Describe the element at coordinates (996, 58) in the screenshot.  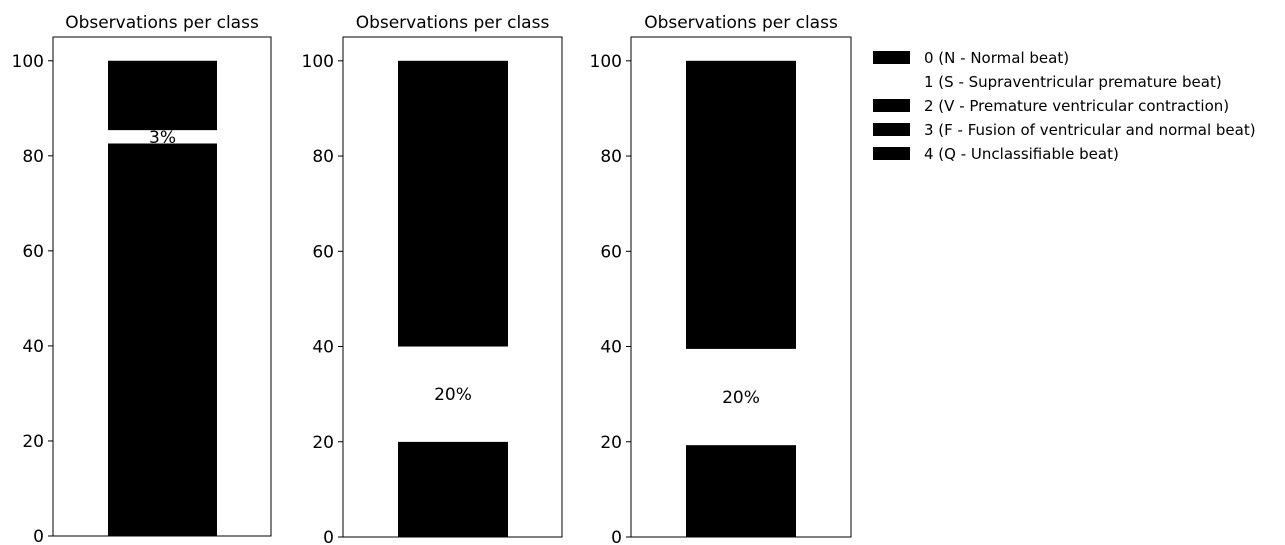
I see `legend-label: 0 (N - Normal beat)` at that location.